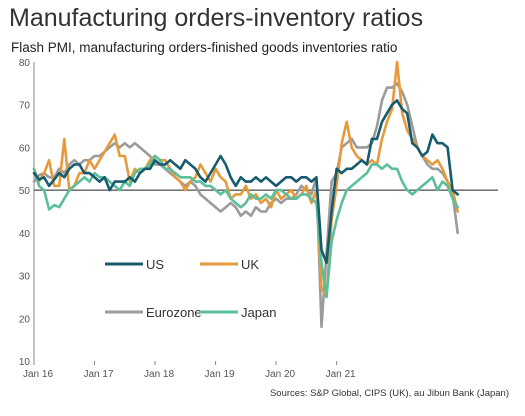 The height and width of the screenshot is (416, 525). Describe the element at coordinates (250, 264) in the screenshot. I see `legend-uk-label: UK` at that location.